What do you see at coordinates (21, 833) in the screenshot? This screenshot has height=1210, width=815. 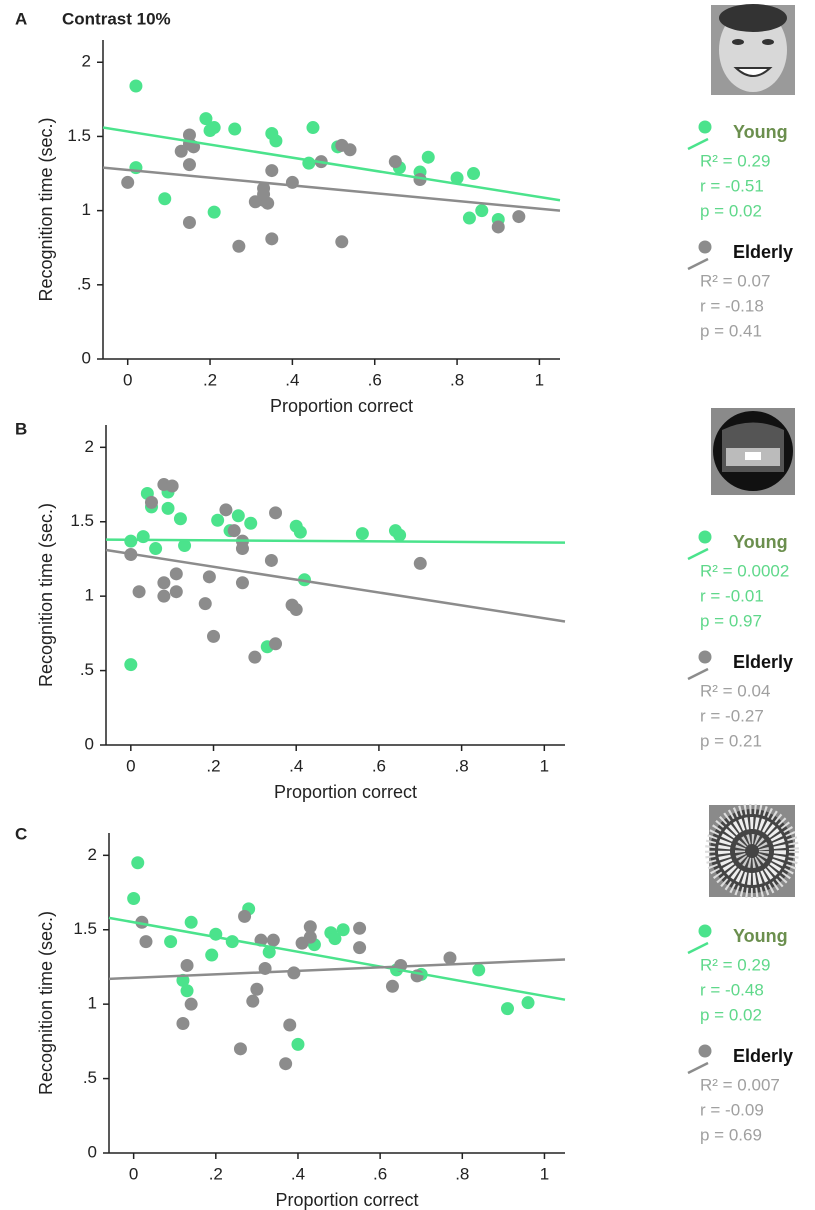 I see `panel-label: C` at bounding box center [21, 833].